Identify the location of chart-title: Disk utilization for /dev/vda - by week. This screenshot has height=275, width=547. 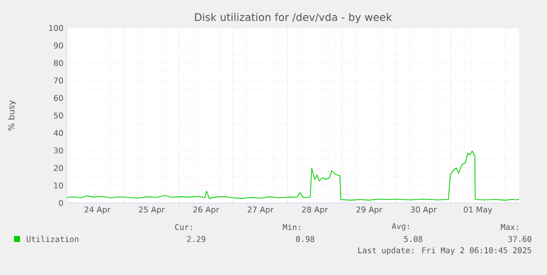
(293, 18).